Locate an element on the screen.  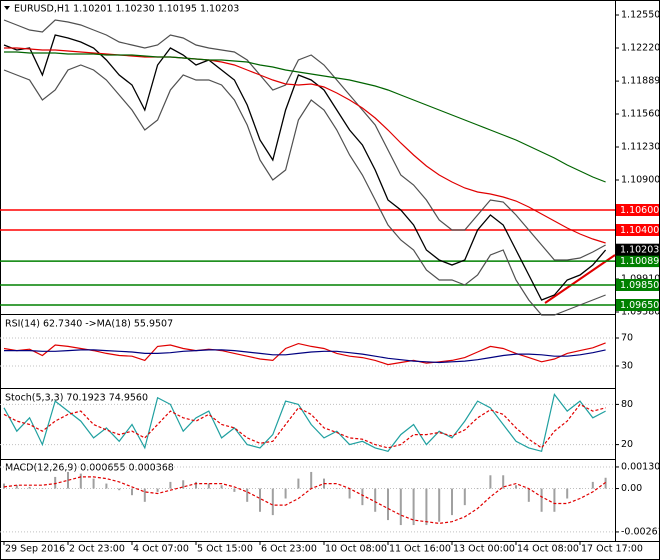
price-label: 1.09650 is located at coordinates (639, 305).